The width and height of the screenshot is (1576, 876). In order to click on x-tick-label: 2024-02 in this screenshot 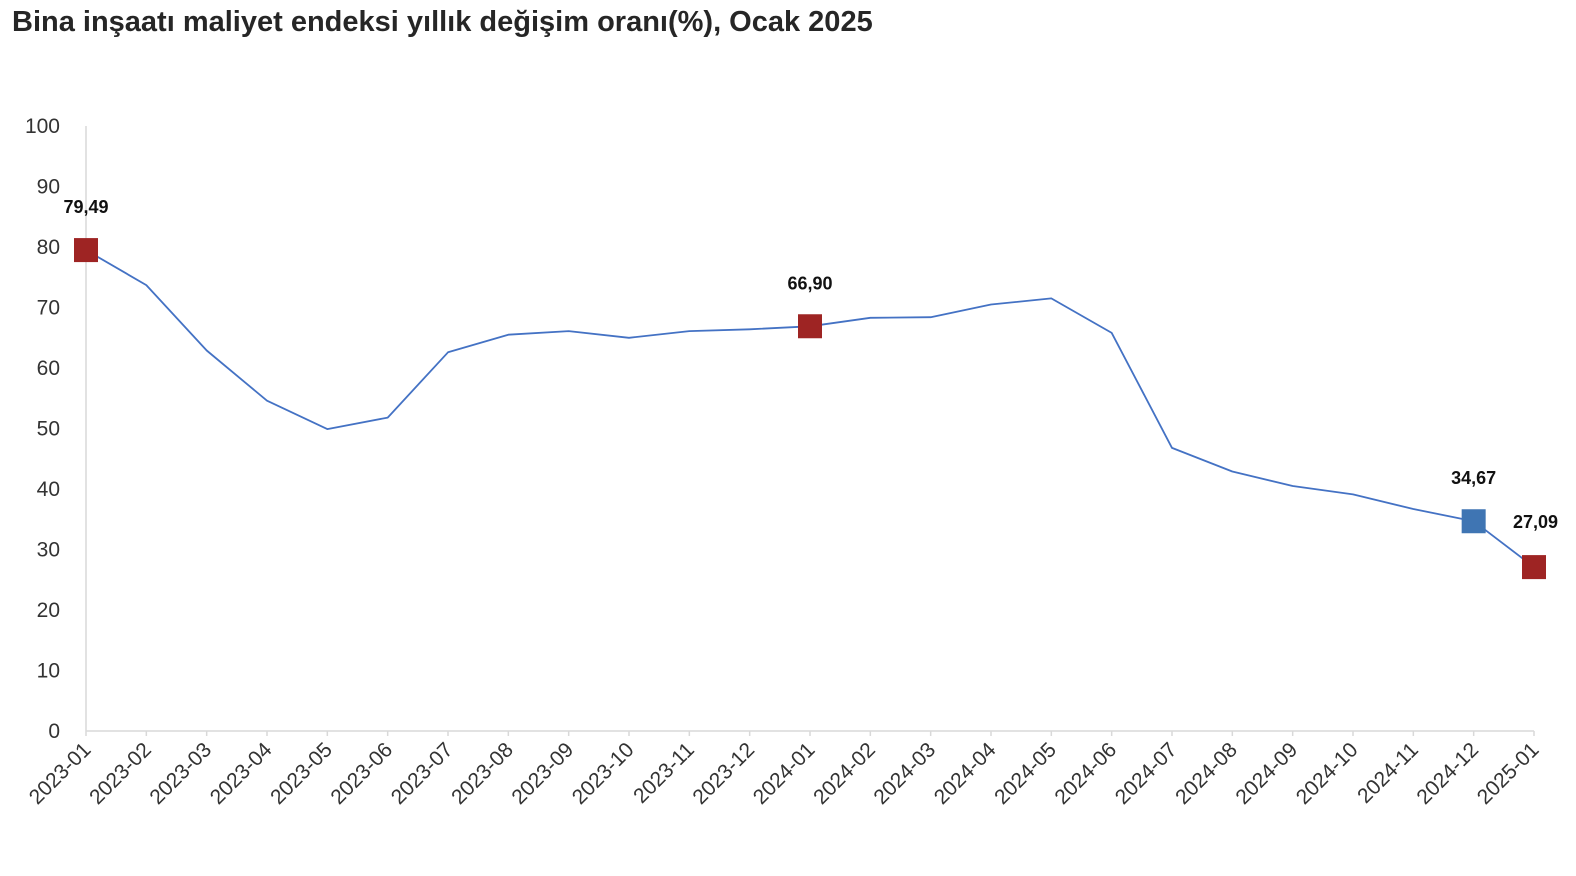, I will do `click(844, 773)`.